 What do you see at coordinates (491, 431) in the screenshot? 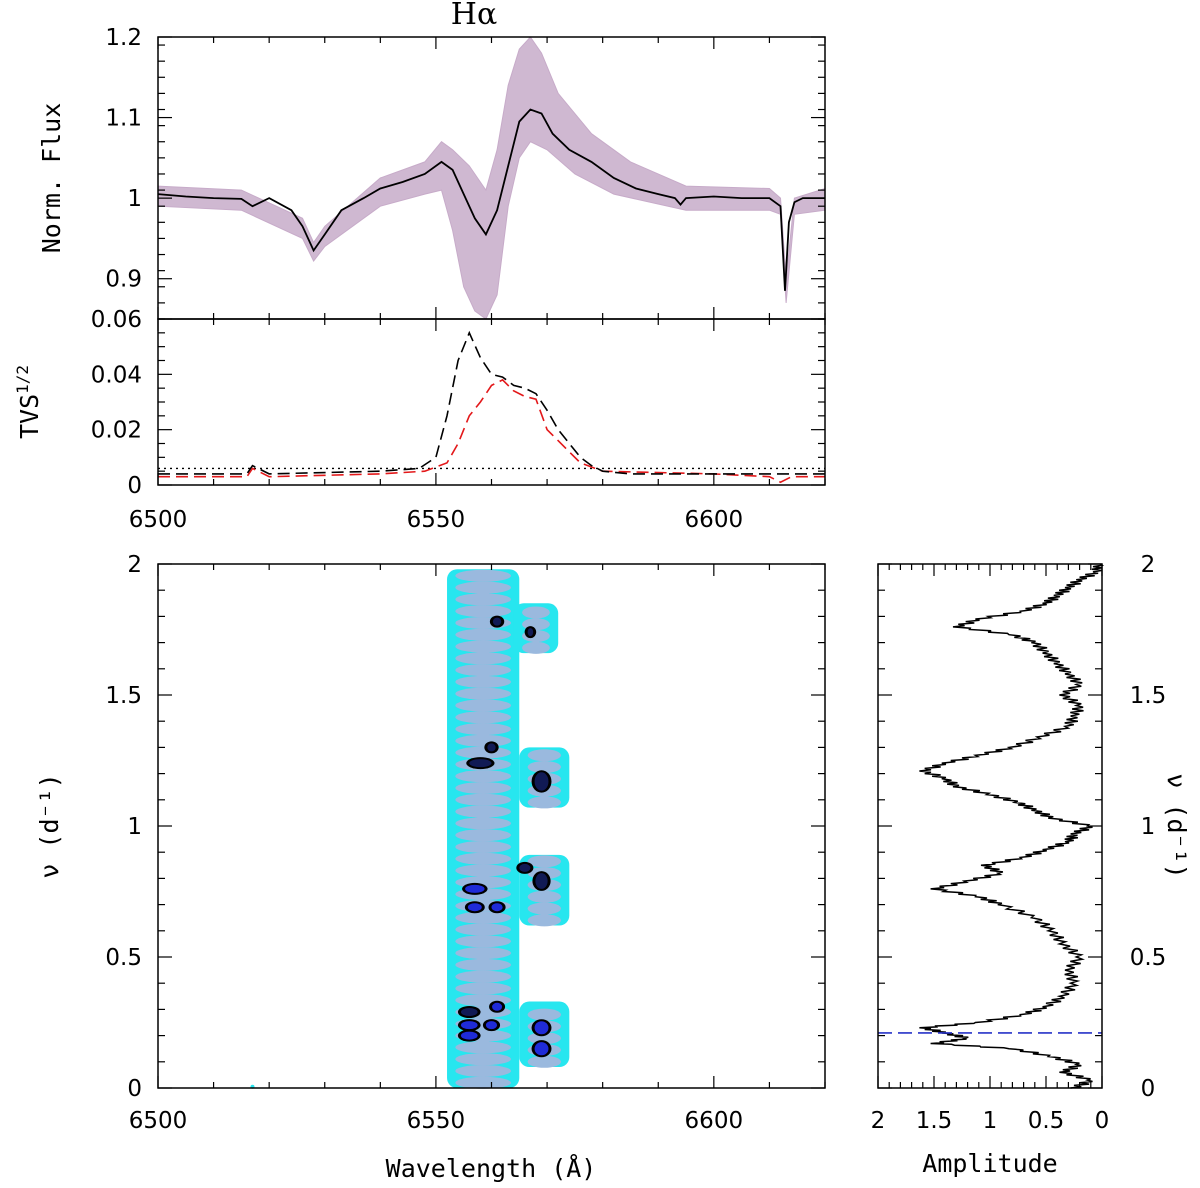
I see `tvs-subset-line` at bounding box center [491, 431].